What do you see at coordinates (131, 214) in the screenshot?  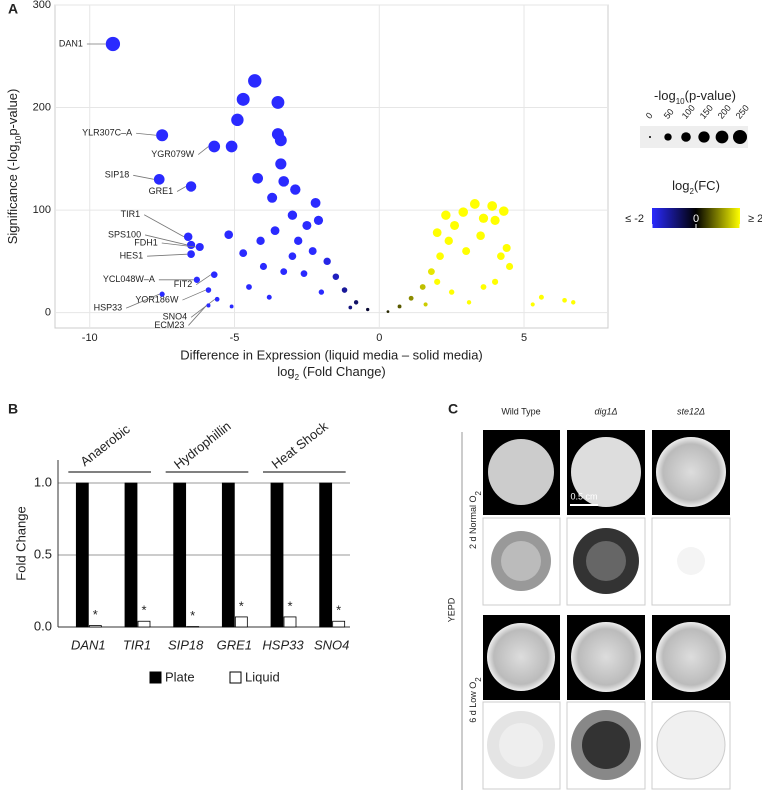 I see `point-label: TIR1` at bounding box center [131, 214].